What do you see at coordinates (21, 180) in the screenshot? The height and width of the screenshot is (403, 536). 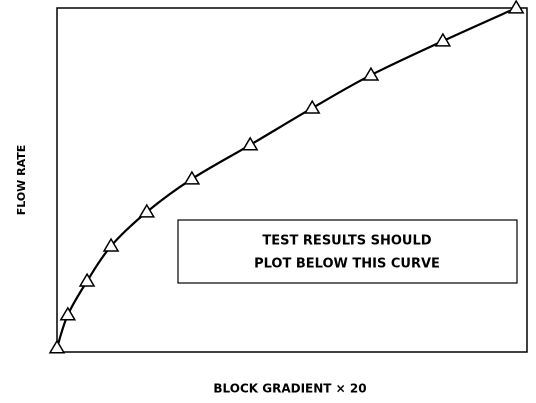 I see `y-axis-label: FLOW RATE` at bounding box center [21, 180].